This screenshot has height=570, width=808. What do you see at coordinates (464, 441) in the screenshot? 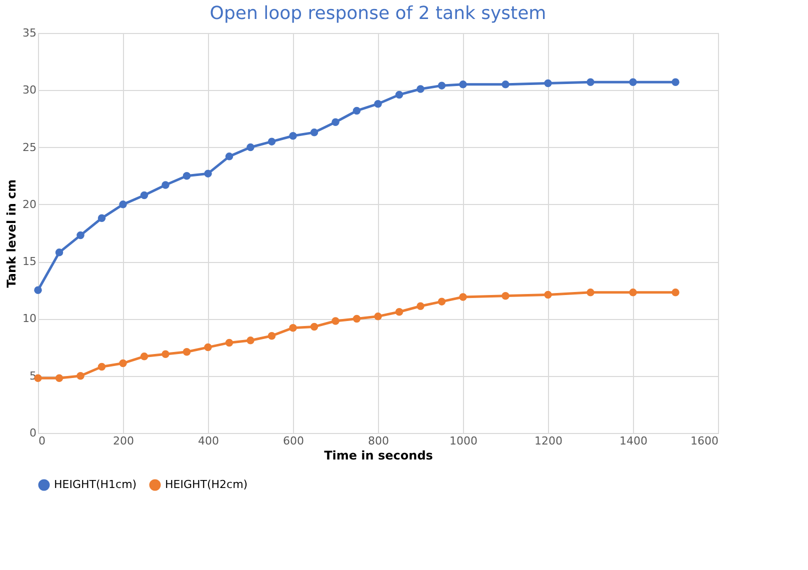
I see `x-tick-label: 1000` at bounding box center [464, 441].